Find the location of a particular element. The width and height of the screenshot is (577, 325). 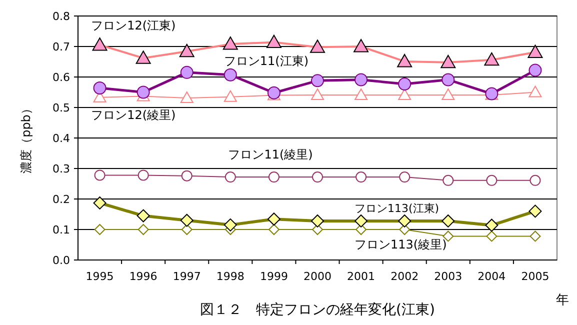

x-tick-label: 1997 is located at coordinates (186, 276).